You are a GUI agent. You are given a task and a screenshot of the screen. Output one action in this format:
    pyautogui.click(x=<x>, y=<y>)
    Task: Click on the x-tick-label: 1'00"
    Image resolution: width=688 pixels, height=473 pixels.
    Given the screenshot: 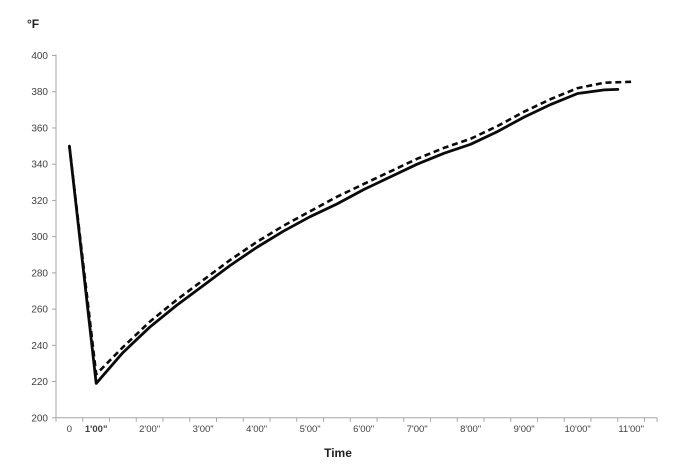 What is the action you would take?
    pyautogui.click(x=96, y=429)
    